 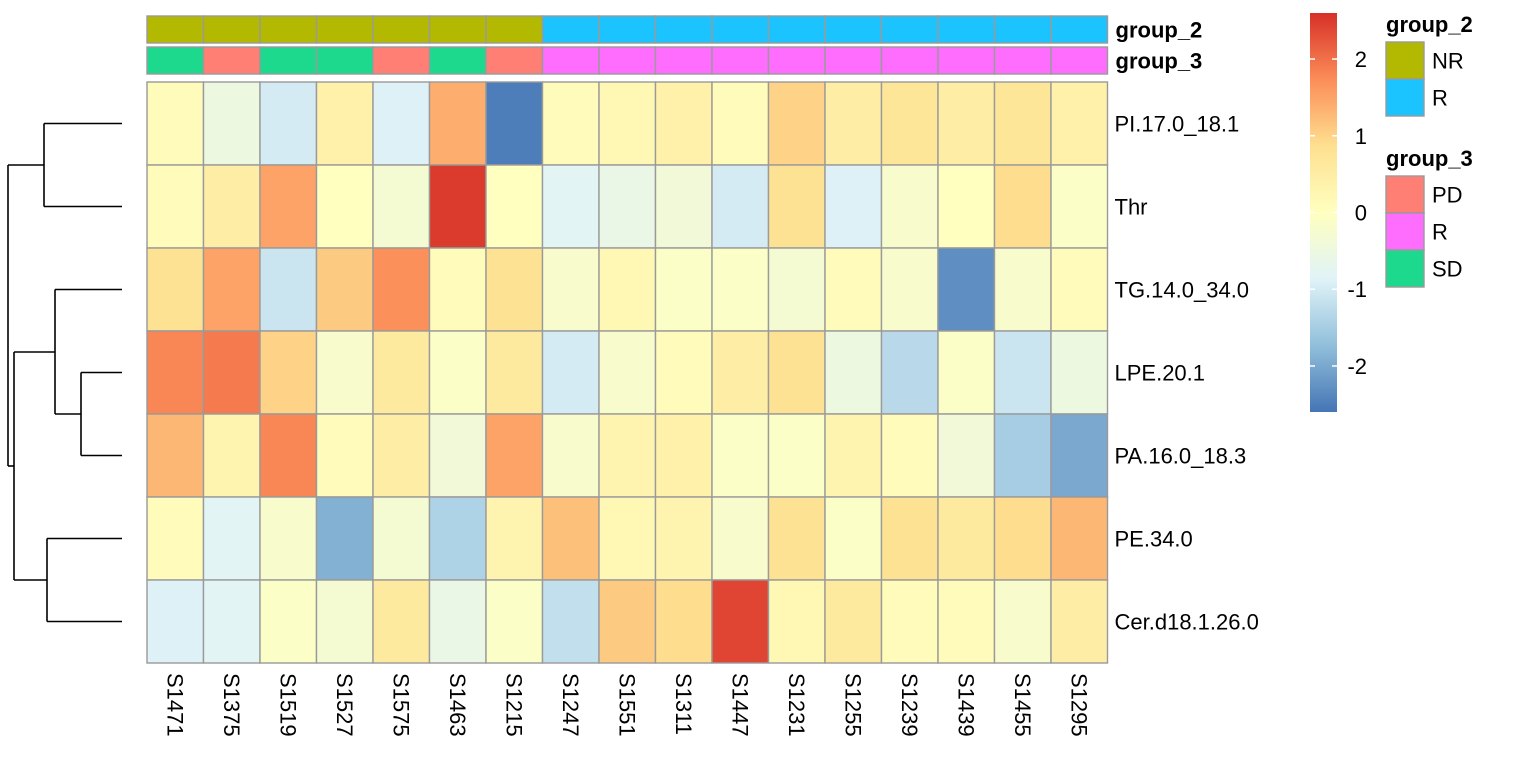 I want to click on row-label: Thr, so click(x=1131, y=207).